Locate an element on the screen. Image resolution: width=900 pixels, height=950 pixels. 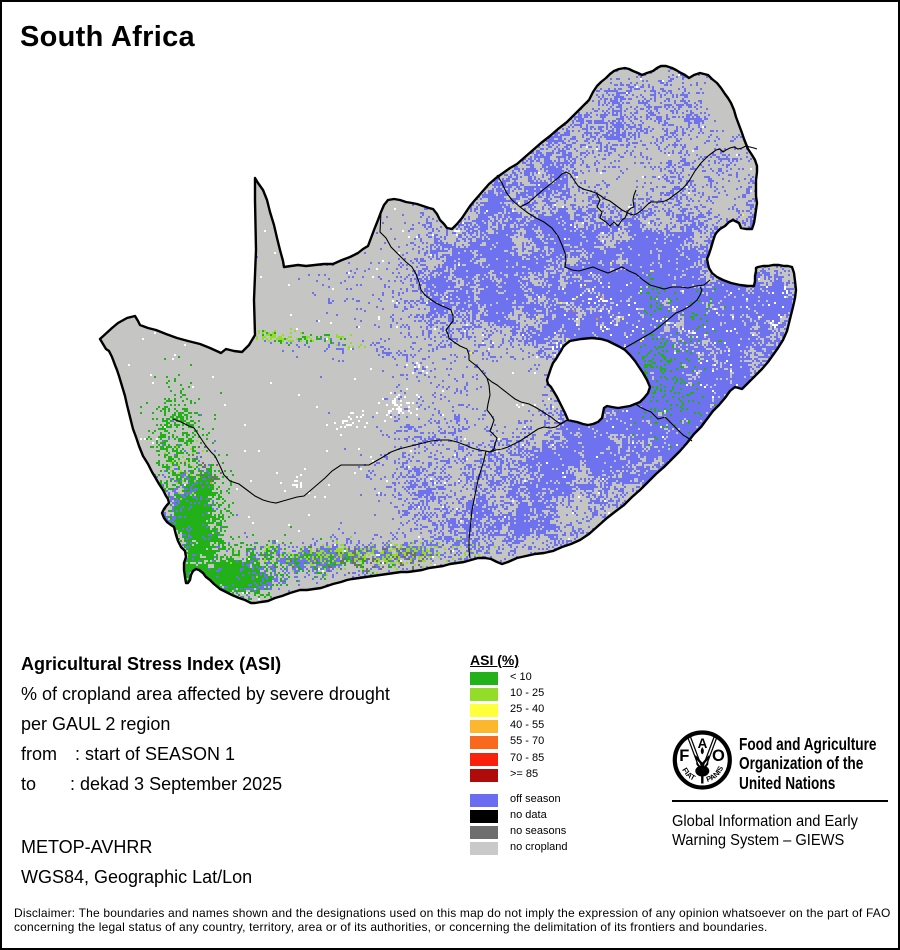
svg-text: A is located at coordinates (703, 743).